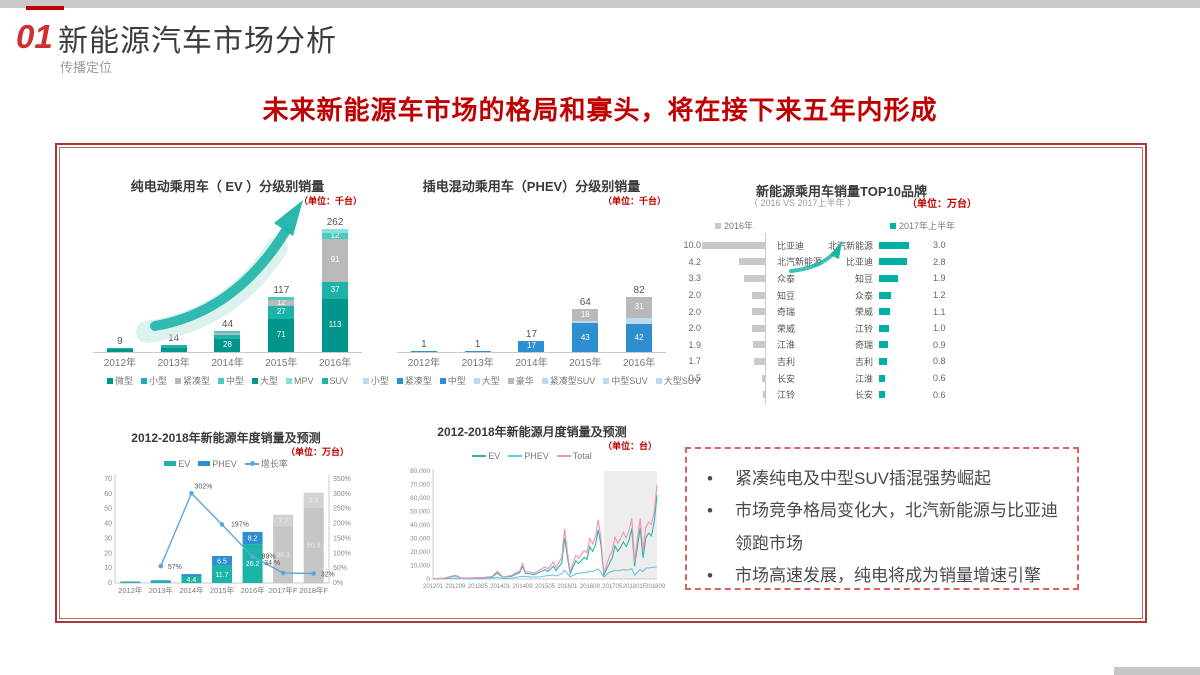  Describe the element at coordinates (880, 527) in the screenshot. I see `insight-item: 市场竞争格局变化大，北汽新能源与比亚迪领跑市场` at that location.